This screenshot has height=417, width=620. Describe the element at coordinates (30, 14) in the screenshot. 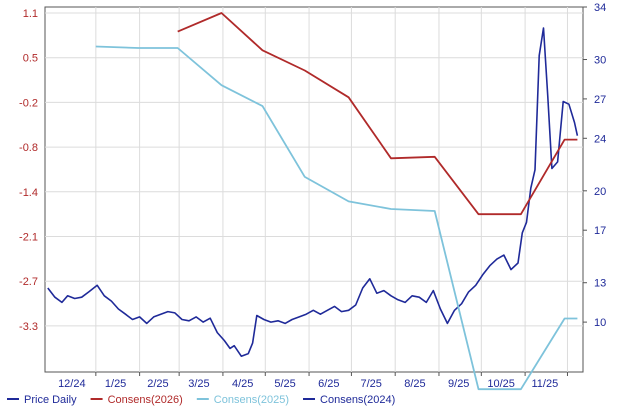

I see `left-tick-label: 1.1` at that location.